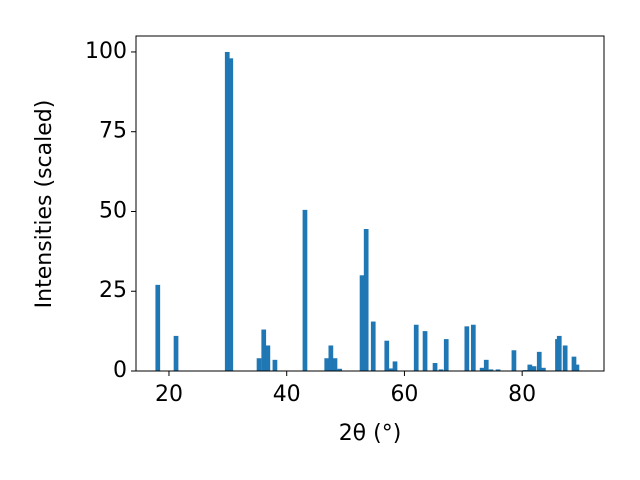 The width and height of the screenshot is (640, 480). Describe the element at coordinates (404, 394) in the screenshot. I see `x-tick-label: 60` at that location.